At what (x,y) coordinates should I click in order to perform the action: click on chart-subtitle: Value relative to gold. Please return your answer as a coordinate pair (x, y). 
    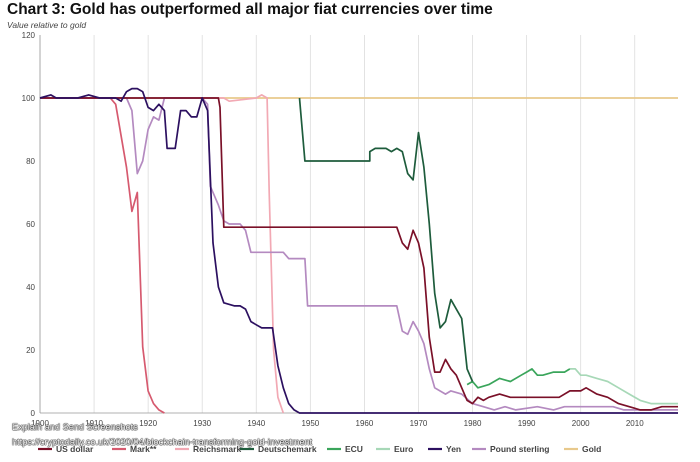
    Looking at the image, I should click on (47, 25).